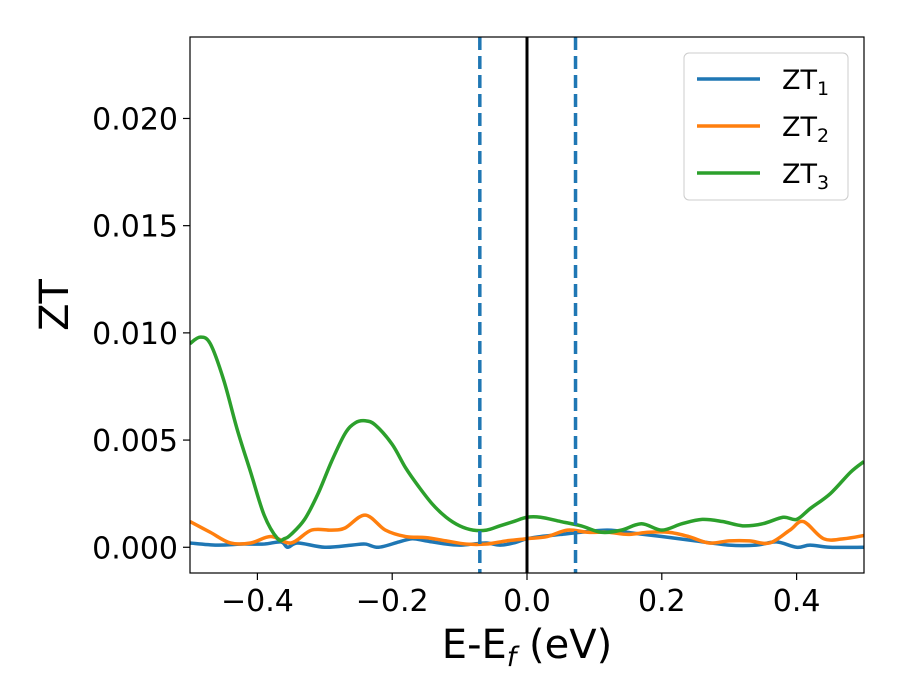  I want to click on x-axis-title: E-Ef (eV), so click(527, 647).